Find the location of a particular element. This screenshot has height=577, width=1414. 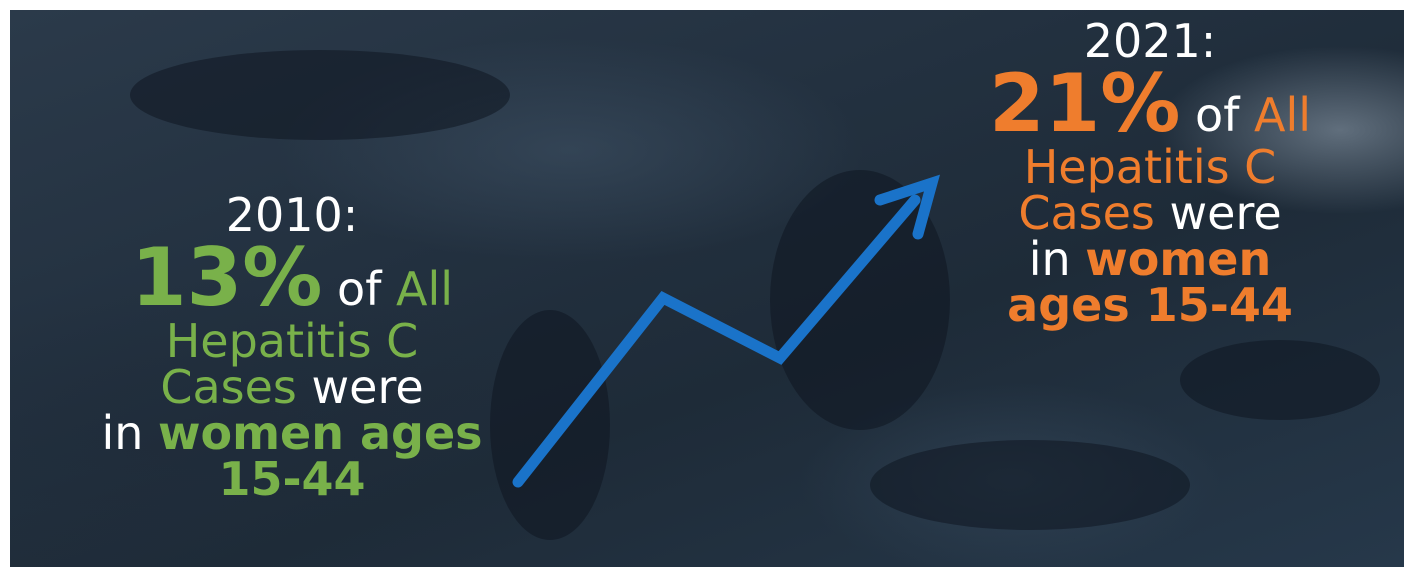

stat-2021-in: in is located at coordinates (1049, 259).